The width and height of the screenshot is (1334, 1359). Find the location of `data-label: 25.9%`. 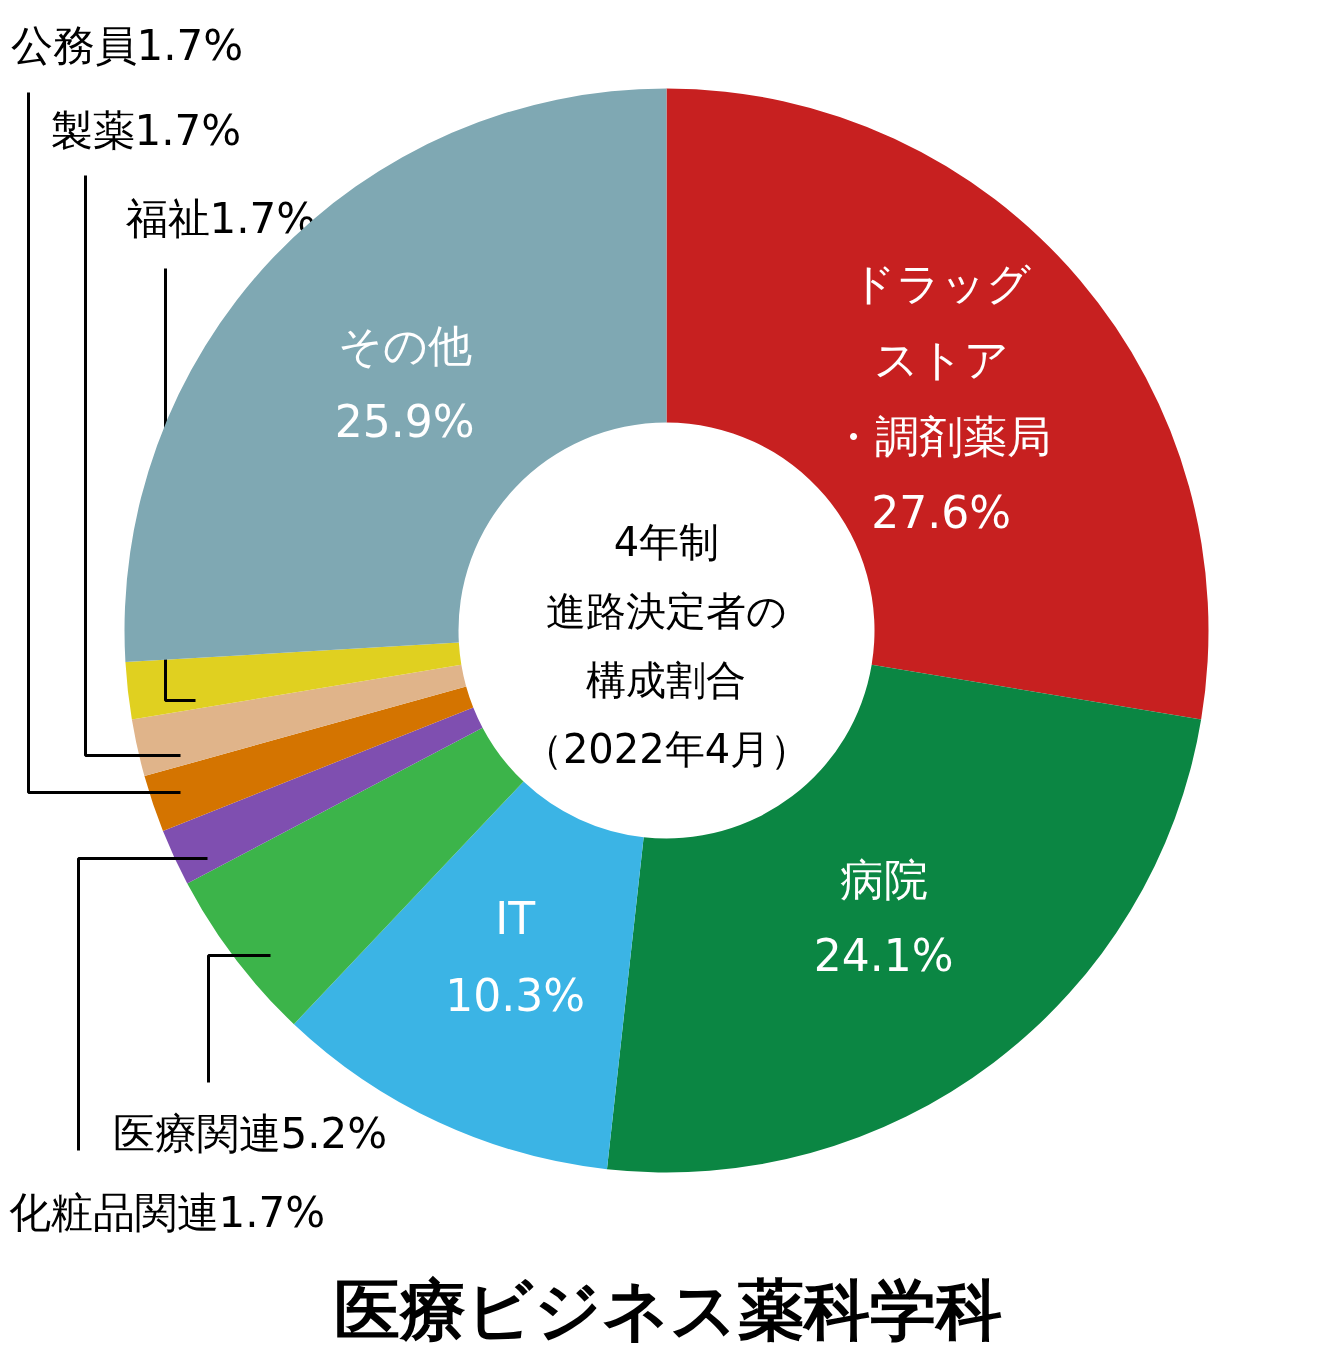

data-label: 25.9% is located at coordinates (404, 422).